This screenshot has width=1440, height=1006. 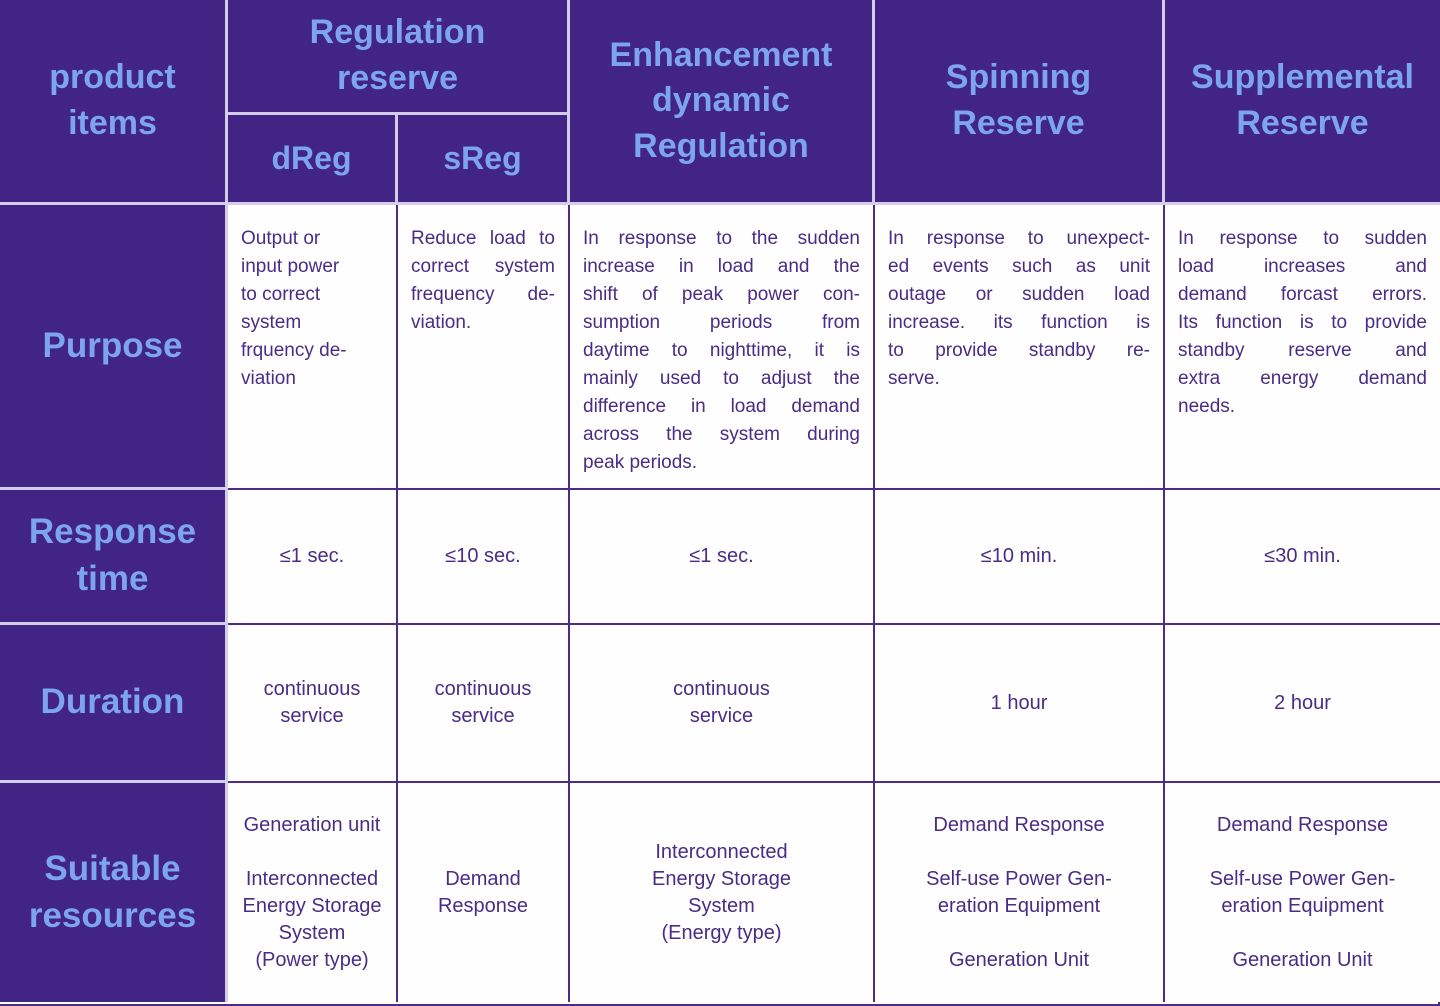 I want to click on row-label-duration: Duration, so click(x=114, y=704).